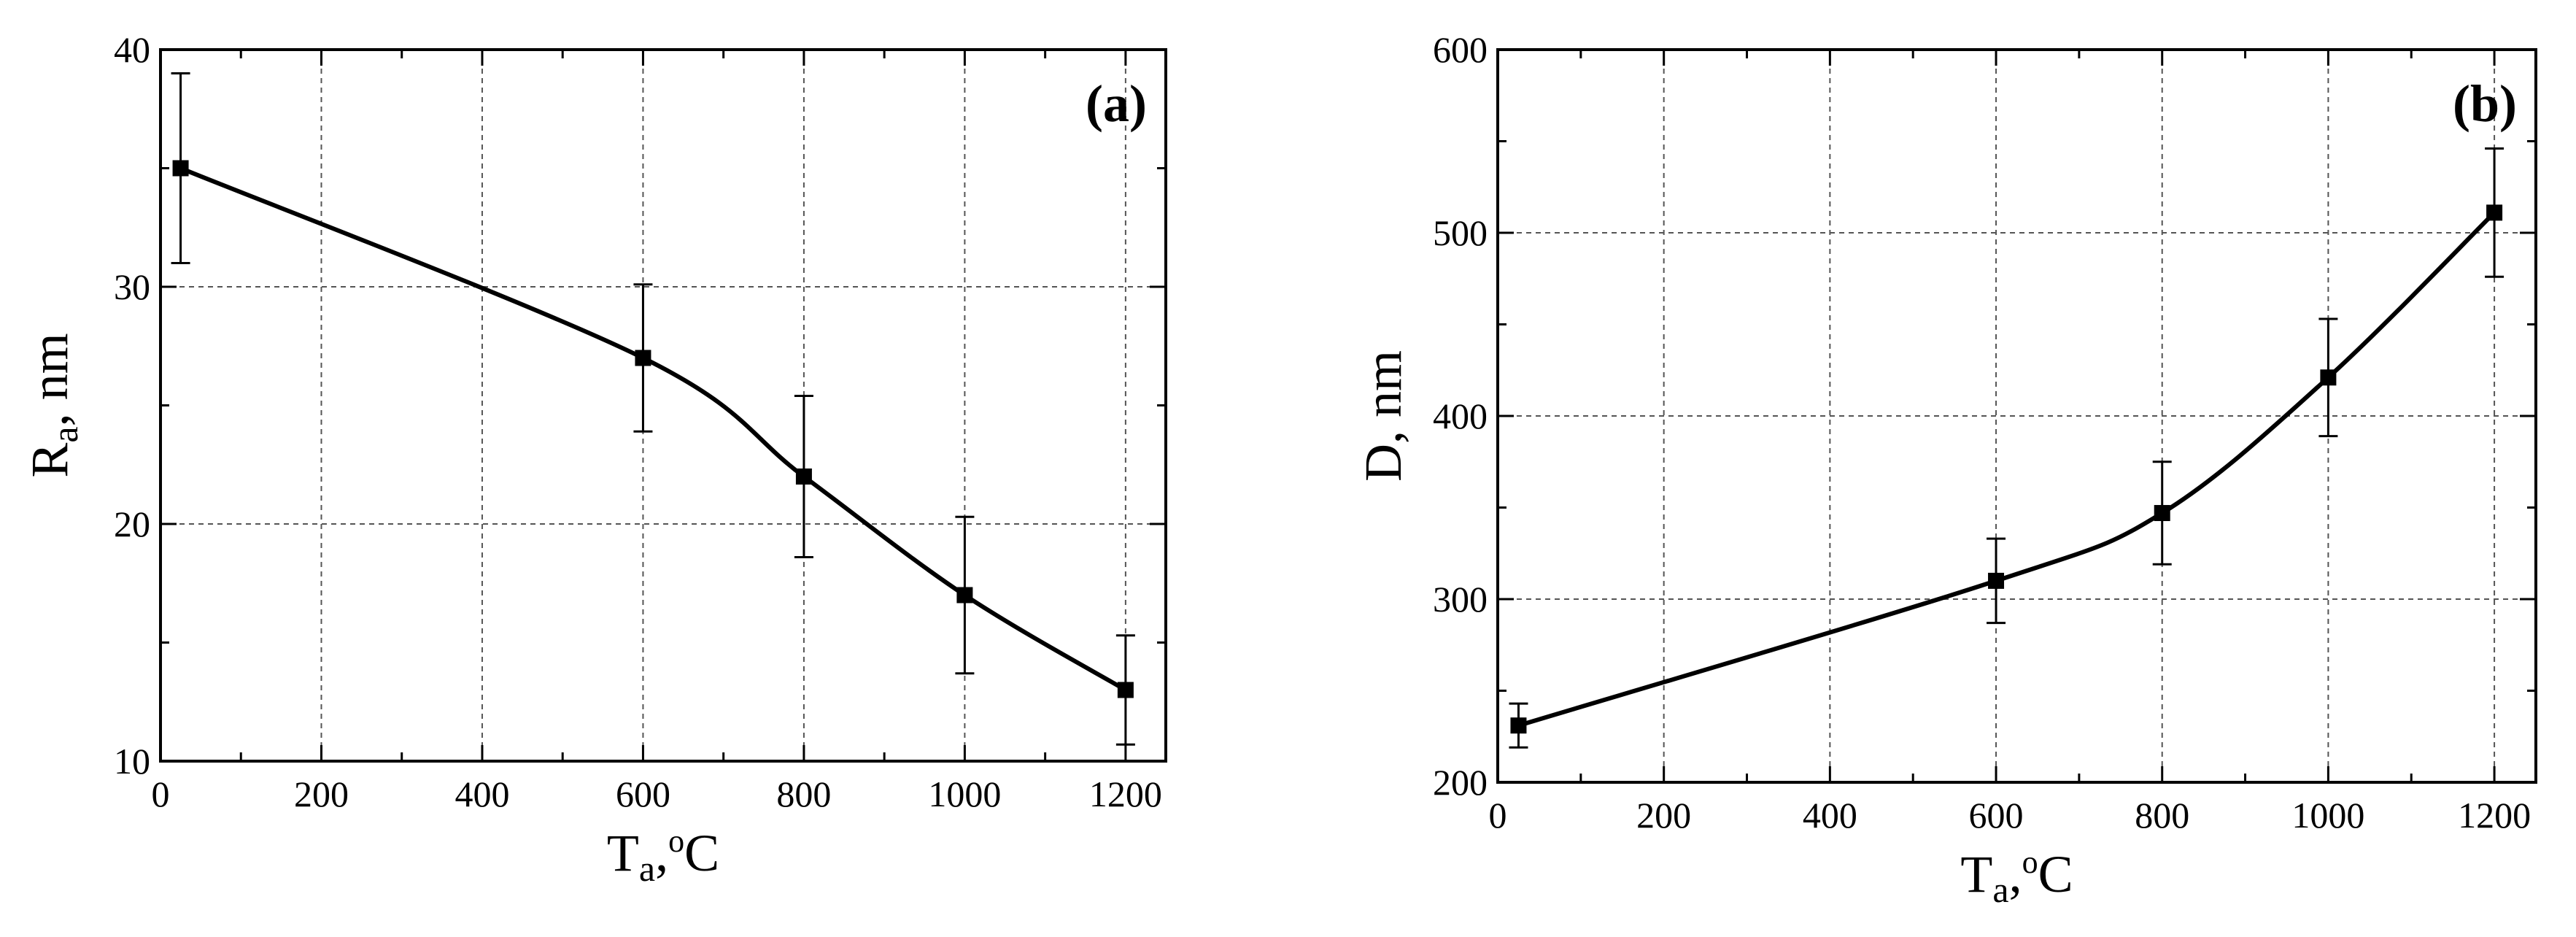 Image resolution: width=2576 pixels, height=937 pixels. I want to click on panel-b-y-tick-label: 300, so click(1460, 600).